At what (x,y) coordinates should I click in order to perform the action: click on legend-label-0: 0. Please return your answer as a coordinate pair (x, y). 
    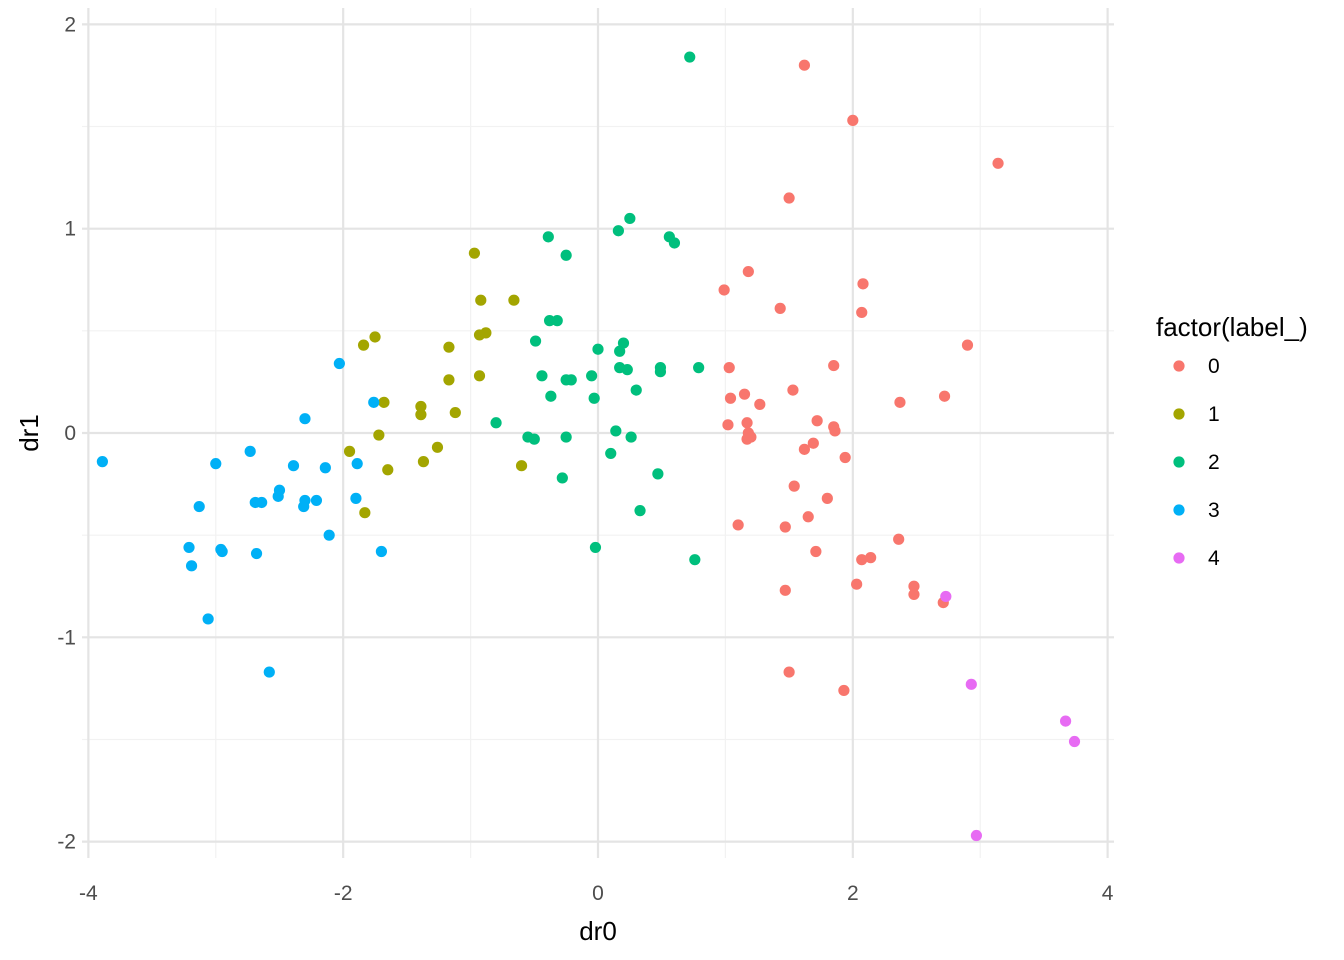
    Looking at the image, I should click on (1214, 366).